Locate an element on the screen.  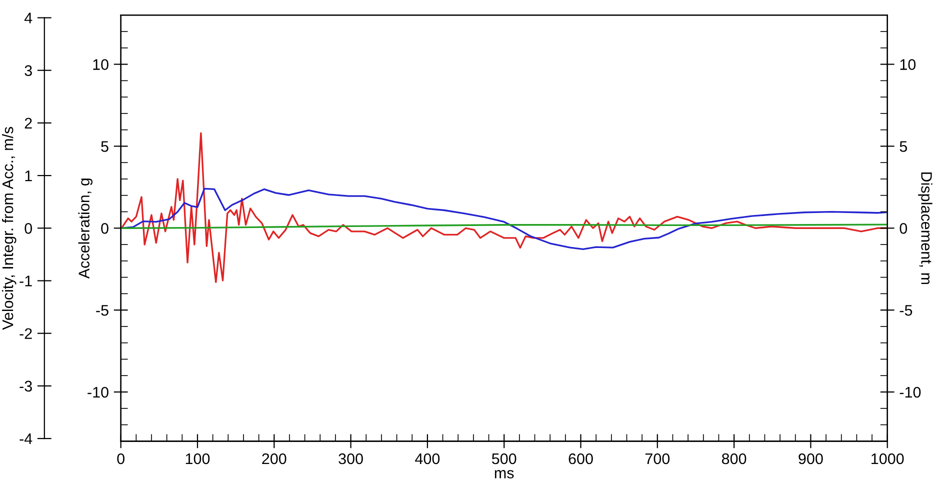
x-tick-label: 300 is located at coordinates (350, 458).